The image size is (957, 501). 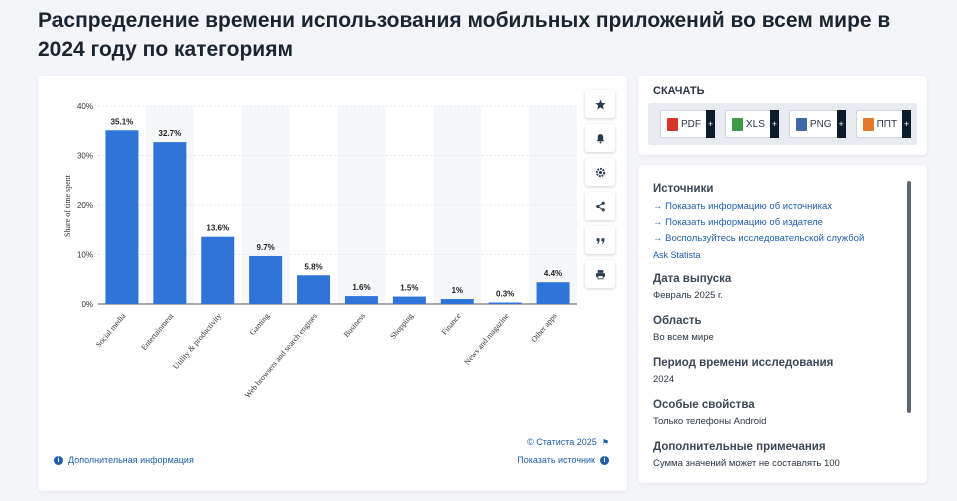 What do you see at coordinates (457, 290) in the screenshot?
I see `data-label: 1%` at bounding box center [457, 290].